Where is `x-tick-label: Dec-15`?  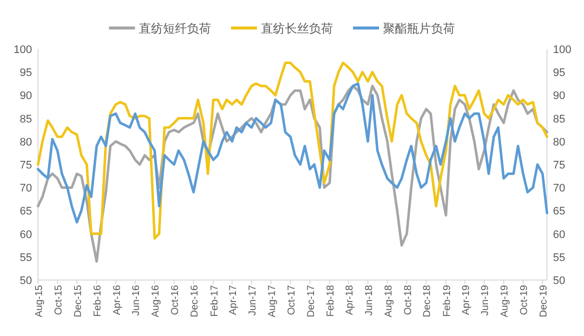
x-tick-label: Dec-15 is located at coordinates (78, 301).